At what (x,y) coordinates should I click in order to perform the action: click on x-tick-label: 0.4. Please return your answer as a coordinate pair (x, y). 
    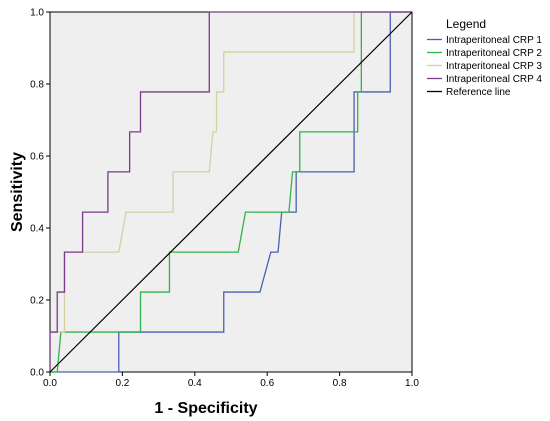
    Looking at the image, I should click on (195, 383).